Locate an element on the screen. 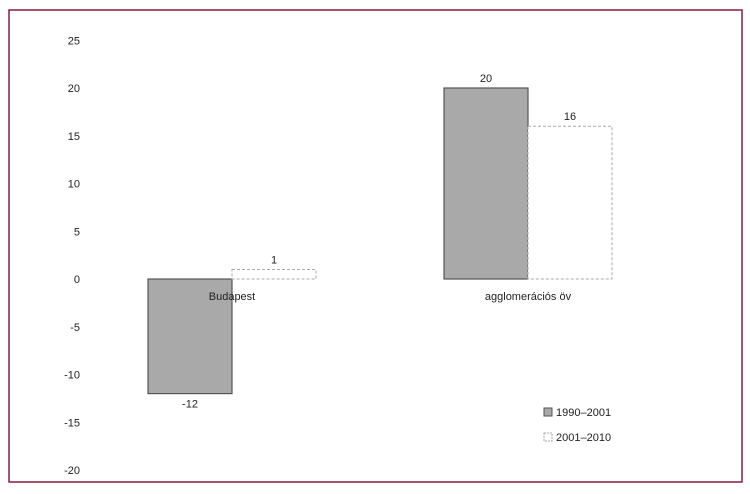  data-label: -12 is located at coordinates (190, 405).